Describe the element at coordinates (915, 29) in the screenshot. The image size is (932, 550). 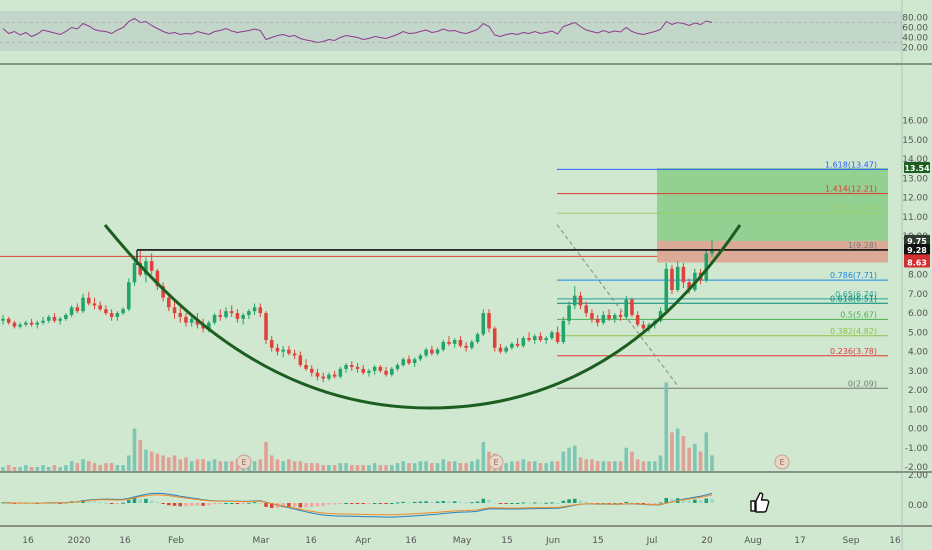
I see `rsi-tick-label: 60.00` at that location.